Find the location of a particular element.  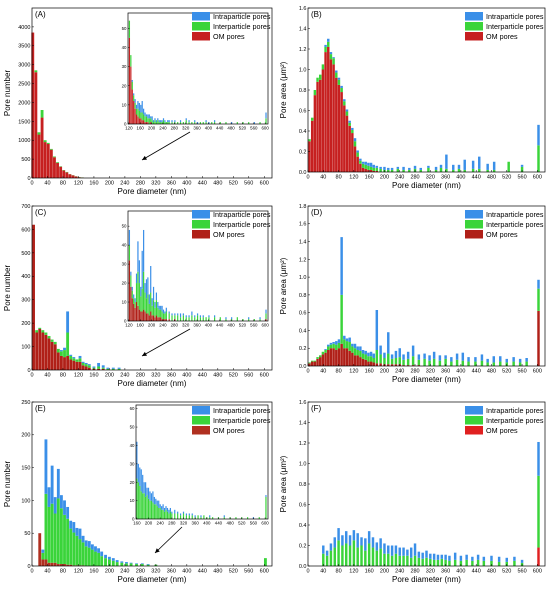

panel-b-legend-swatch is located at coordinates (474, 26).